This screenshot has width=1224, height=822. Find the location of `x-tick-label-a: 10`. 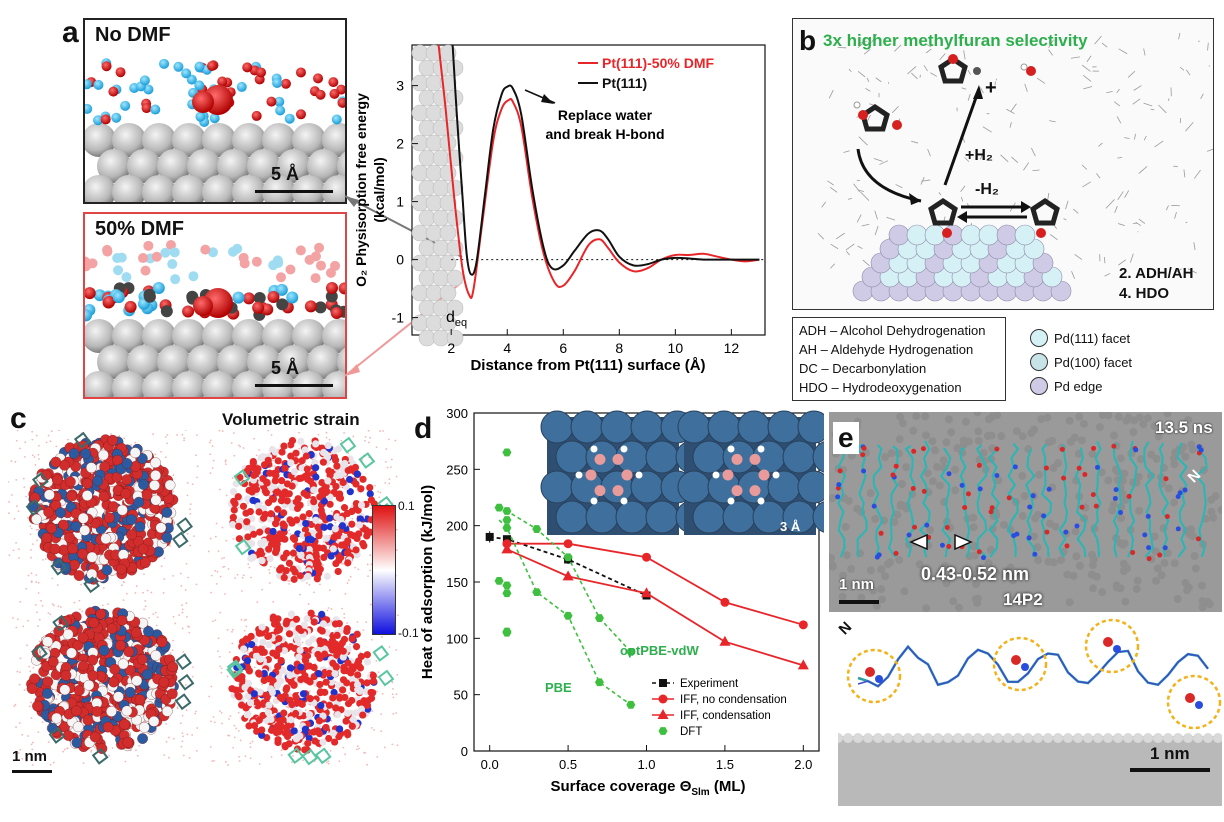

x-tick-label-a: 10 is located at coordinates (676, 348).